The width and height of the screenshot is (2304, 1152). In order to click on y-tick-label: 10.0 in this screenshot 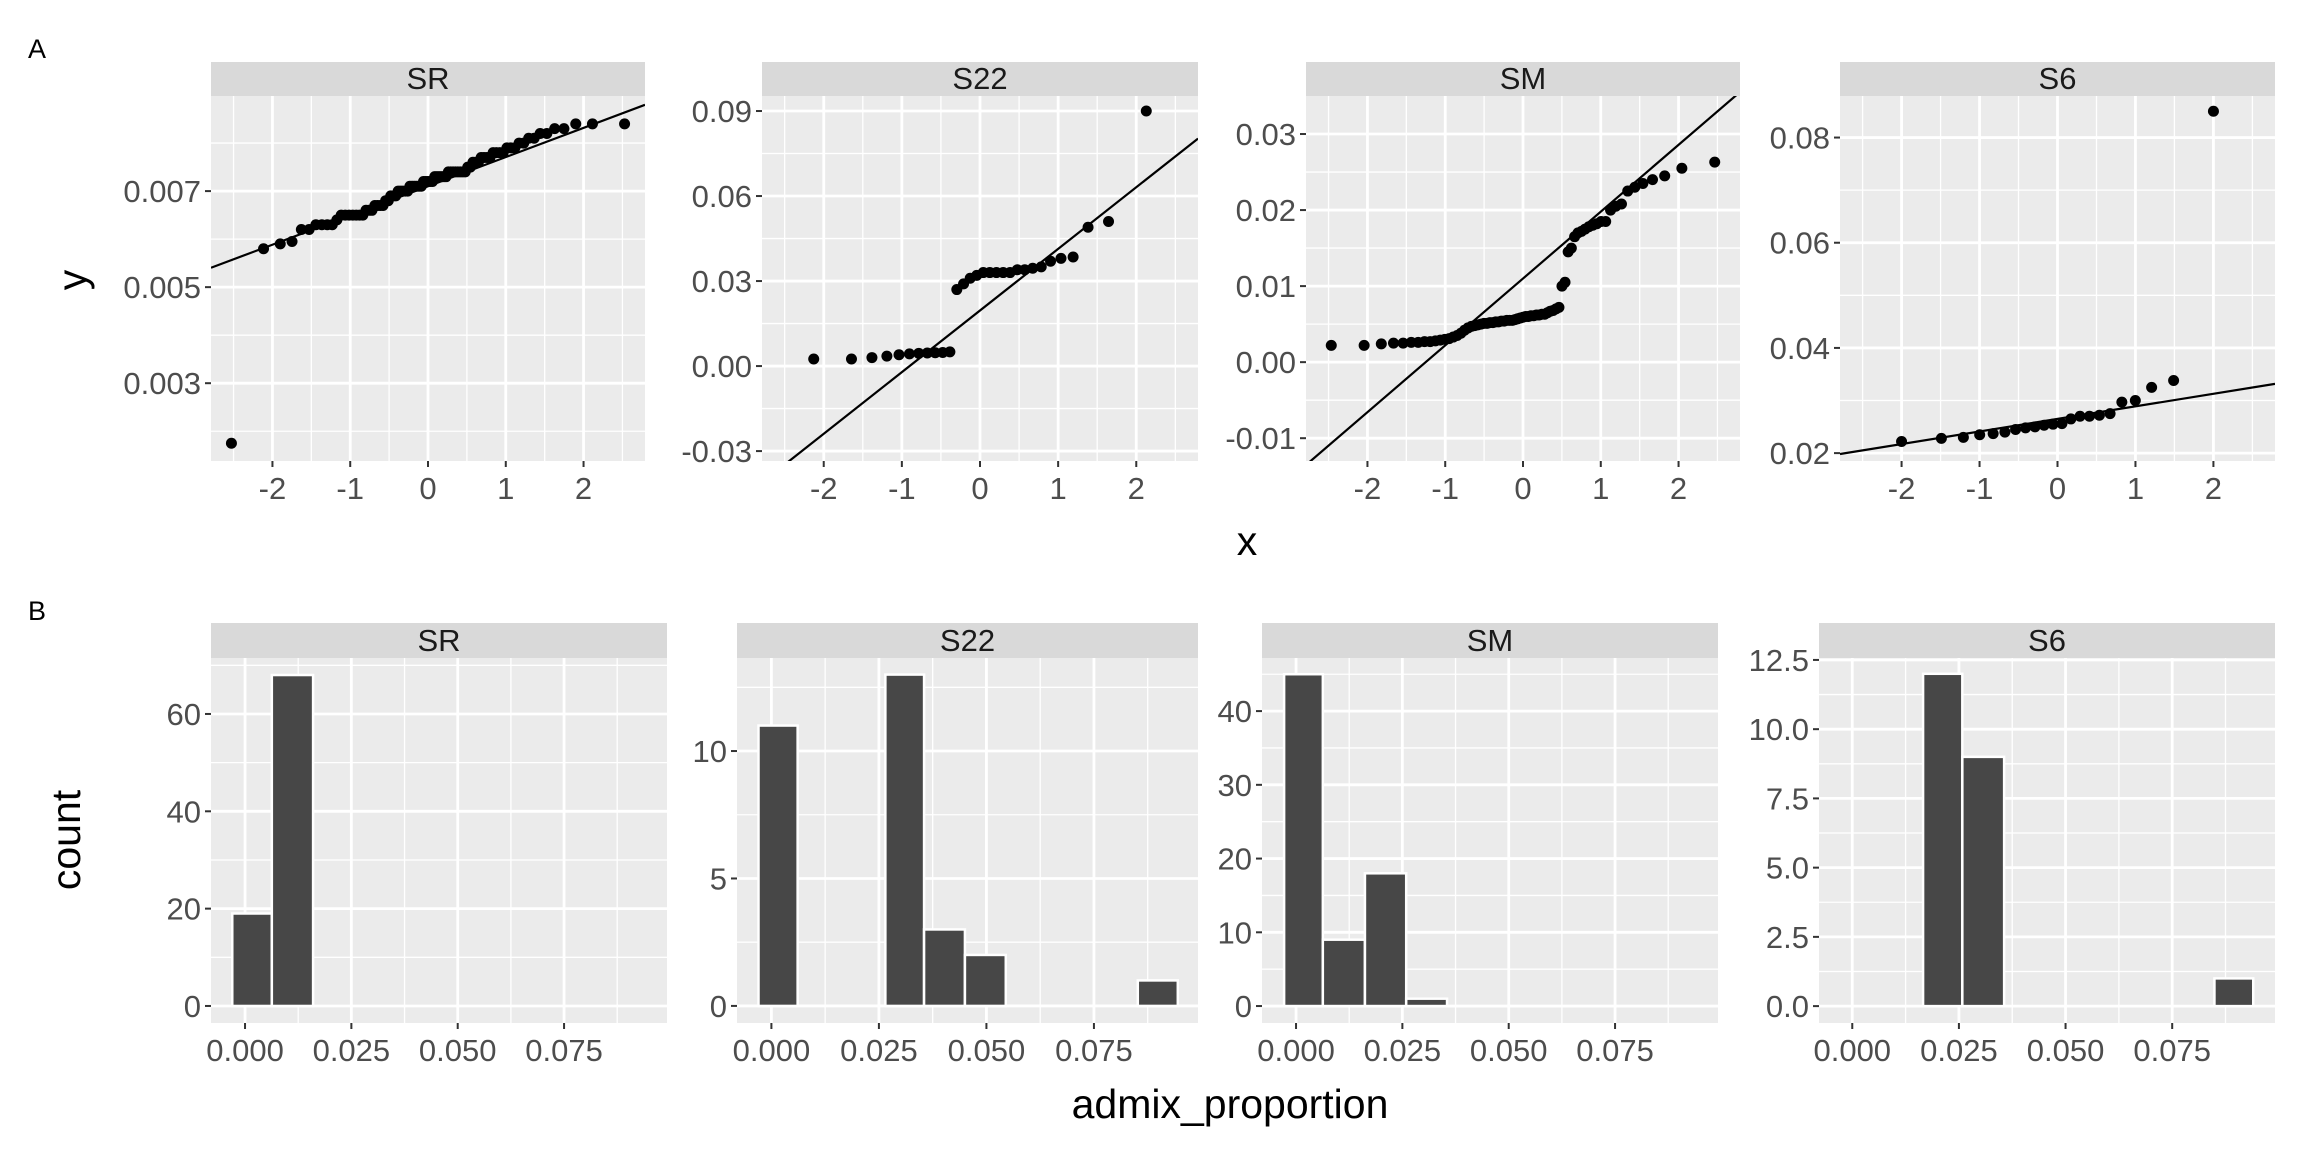, I will do `click(1779, 729)`.